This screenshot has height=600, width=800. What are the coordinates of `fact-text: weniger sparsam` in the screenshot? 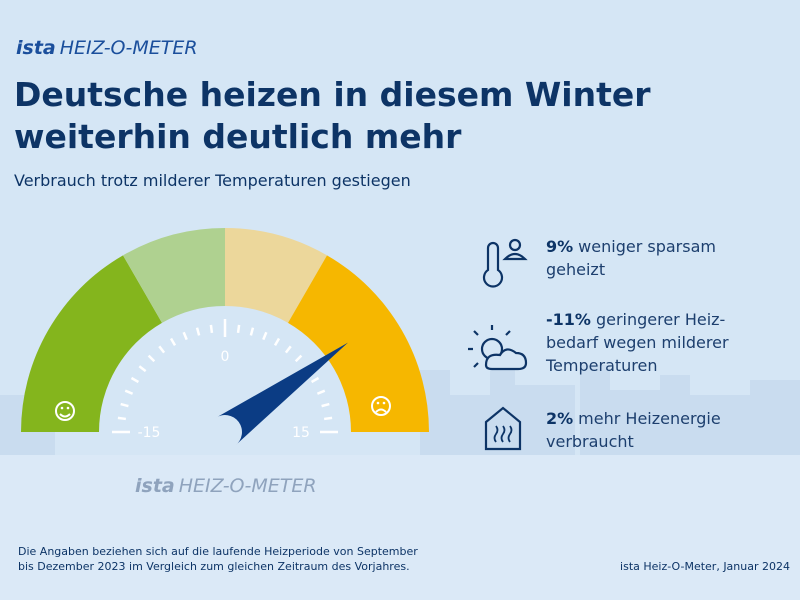 It's located at (647, 246).